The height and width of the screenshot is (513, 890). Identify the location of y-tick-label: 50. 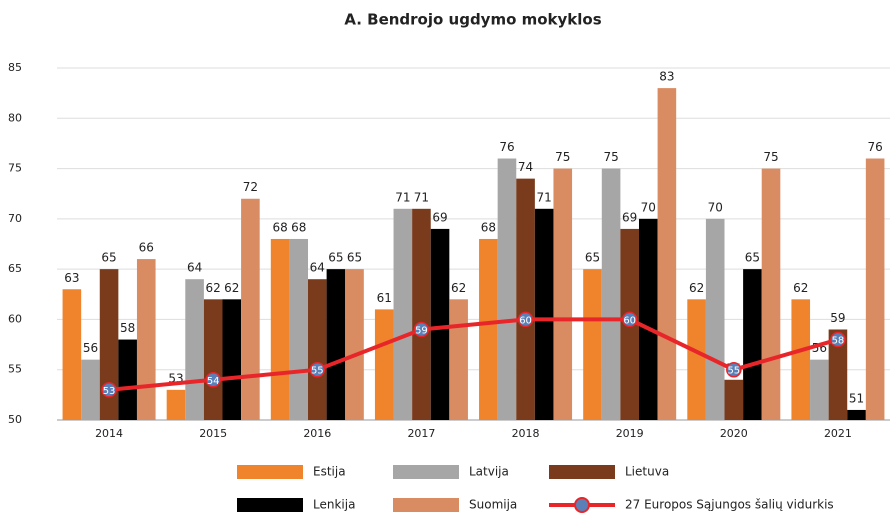
(15, 419).